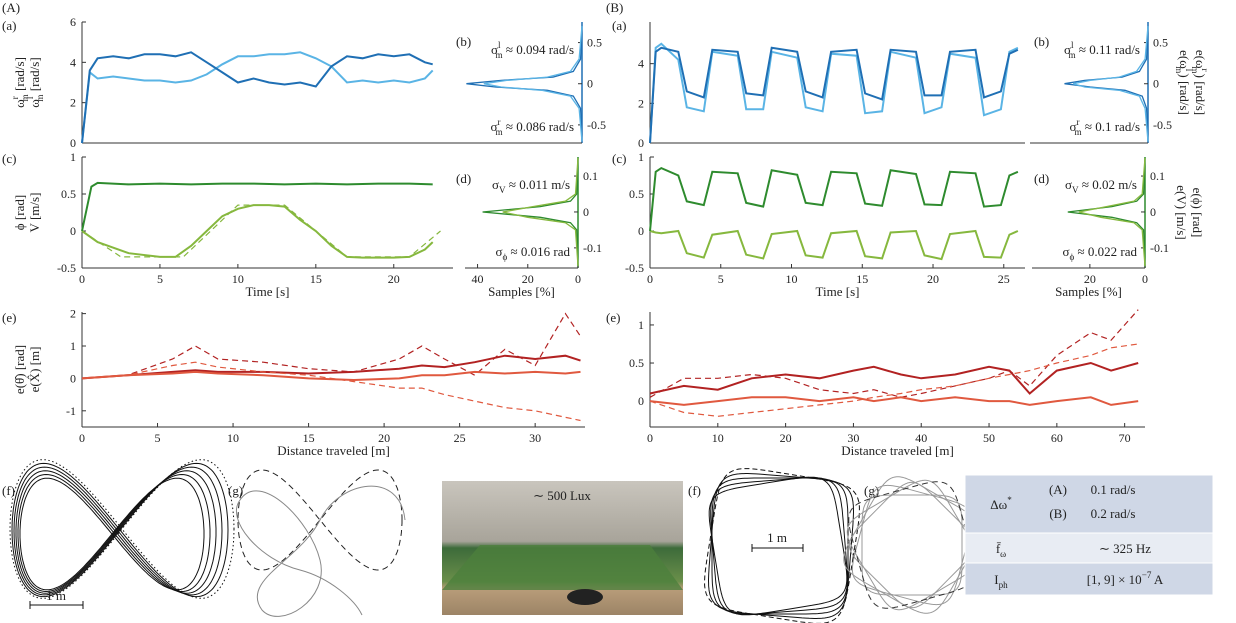 The height and width of the screenshot is (623, 1236). Describe the element at coordinates (1105, 251) in the screenshot. I see `text-part: ≈ 0.022 rad` at that location.